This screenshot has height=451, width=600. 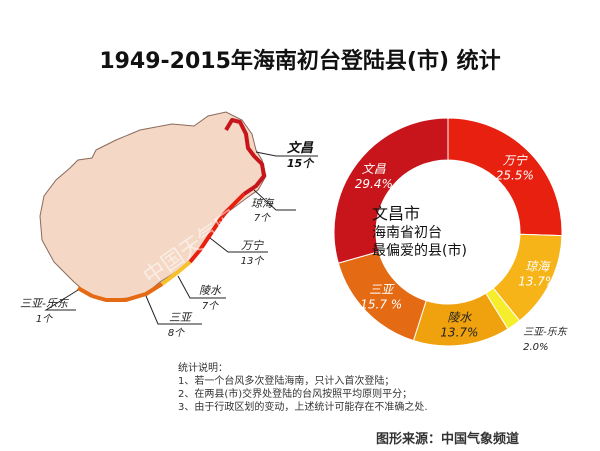 I want to click on slice-label: 三亚, so click(x=382, y=290).